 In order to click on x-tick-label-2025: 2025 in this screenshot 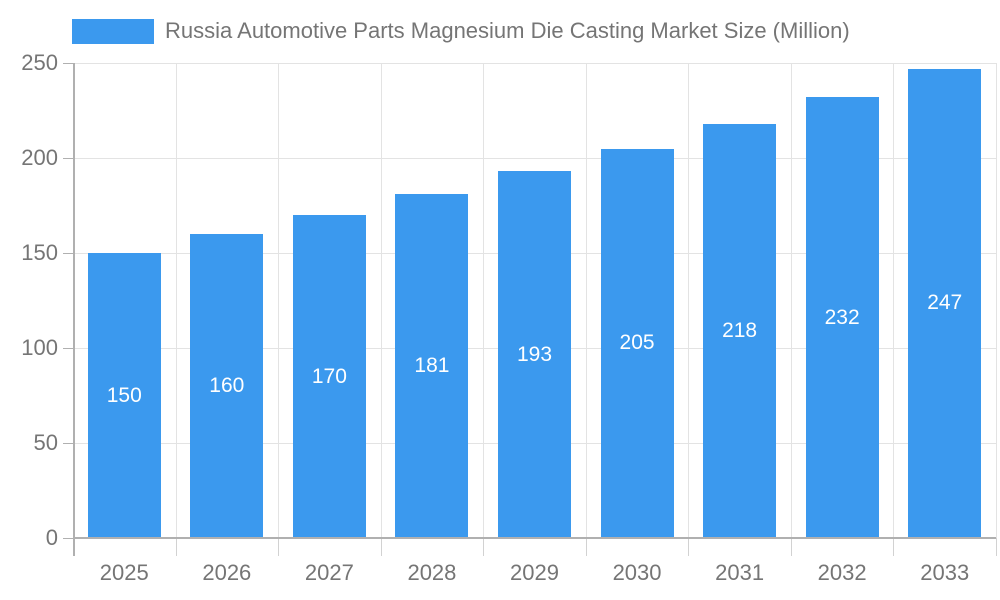, I will do `click(124, 572)`.